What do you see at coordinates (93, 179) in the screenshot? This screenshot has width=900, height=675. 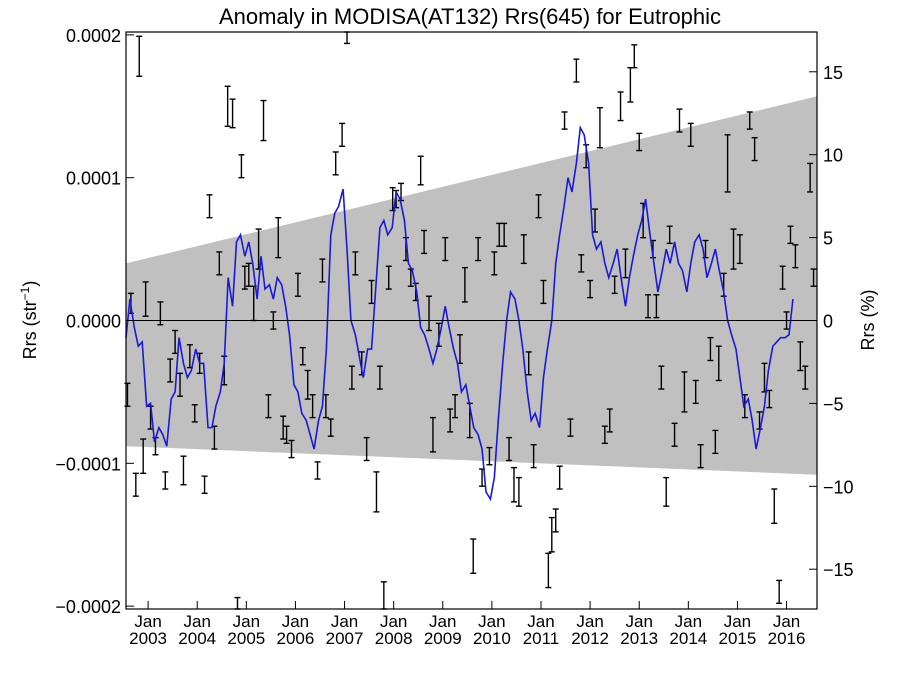 I see `y-tick-label: 0.0001` at bounding box center [93, 179].